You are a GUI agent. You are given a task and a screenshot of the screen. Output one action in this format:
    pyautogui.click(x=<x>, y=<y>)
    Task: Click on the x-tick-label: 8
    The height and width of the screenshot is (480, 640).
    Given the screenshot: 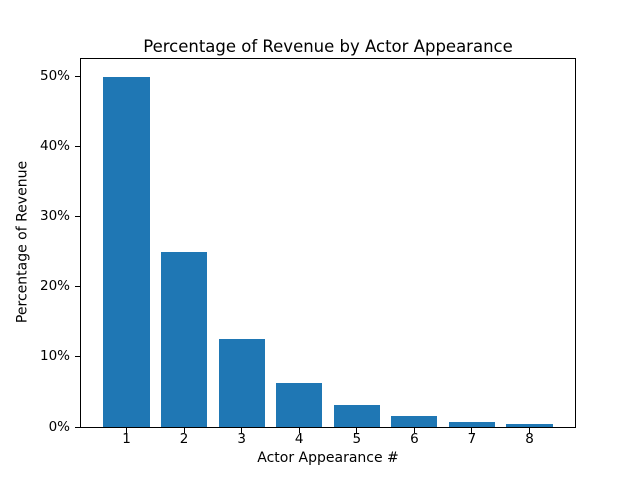 What is the action you would take?
    pyautogui.click(x=529, y=439)
    